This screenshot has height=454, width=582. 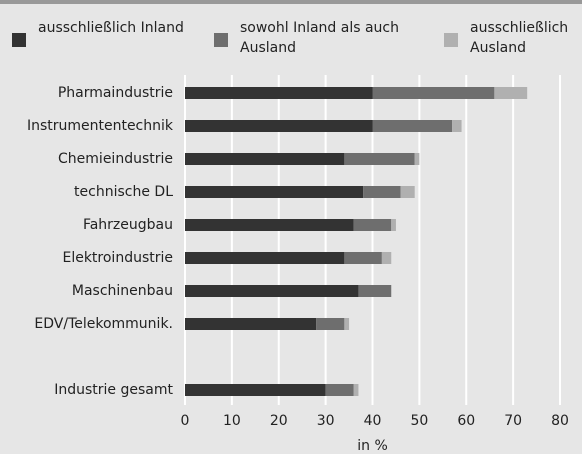 I want to click on x-tick-label: 70, so click(x=513, y=421).